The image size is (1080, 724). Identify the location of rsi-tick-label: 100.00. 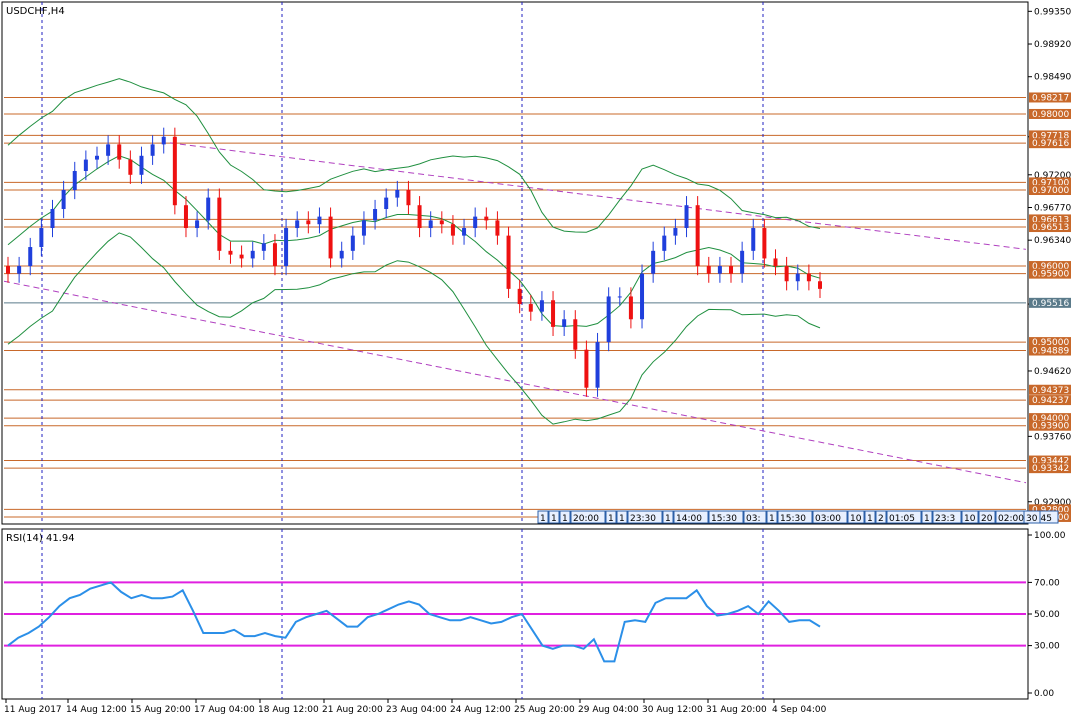
(1050, 536).